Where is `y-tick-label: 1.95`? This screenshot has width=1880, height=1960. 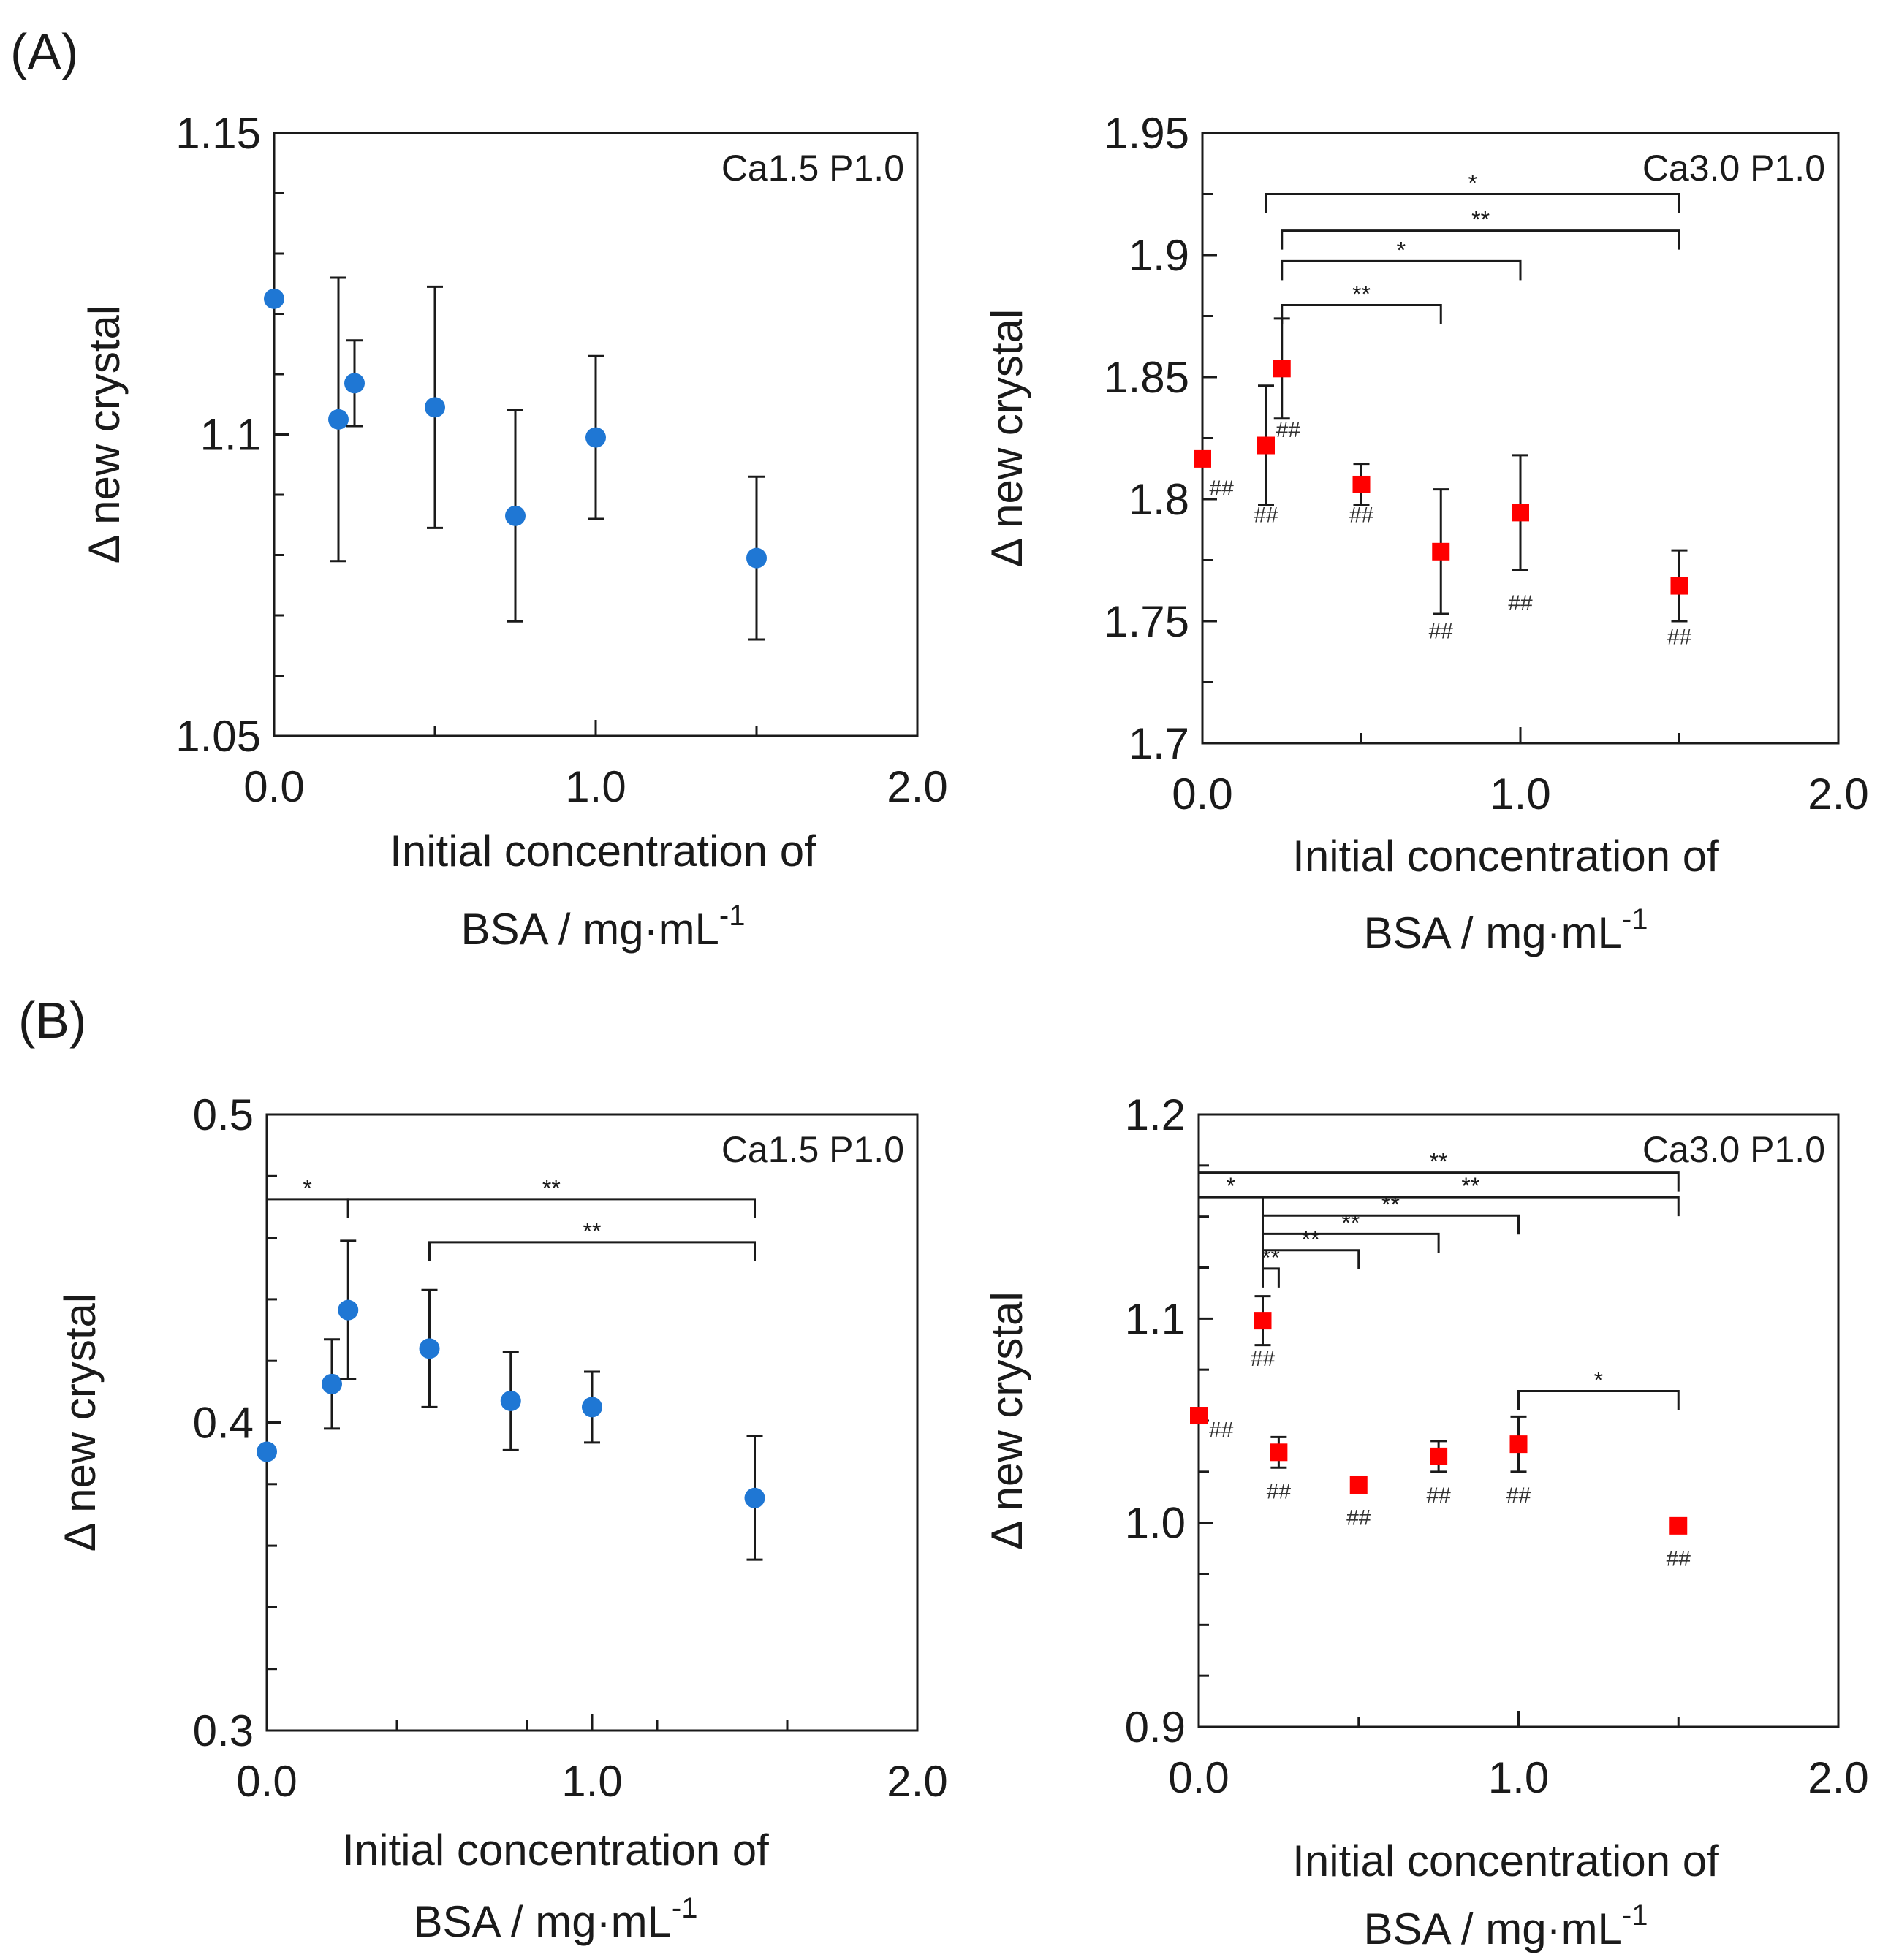
y-tick-label: 1.95 is located at coordinates (1146, 133).